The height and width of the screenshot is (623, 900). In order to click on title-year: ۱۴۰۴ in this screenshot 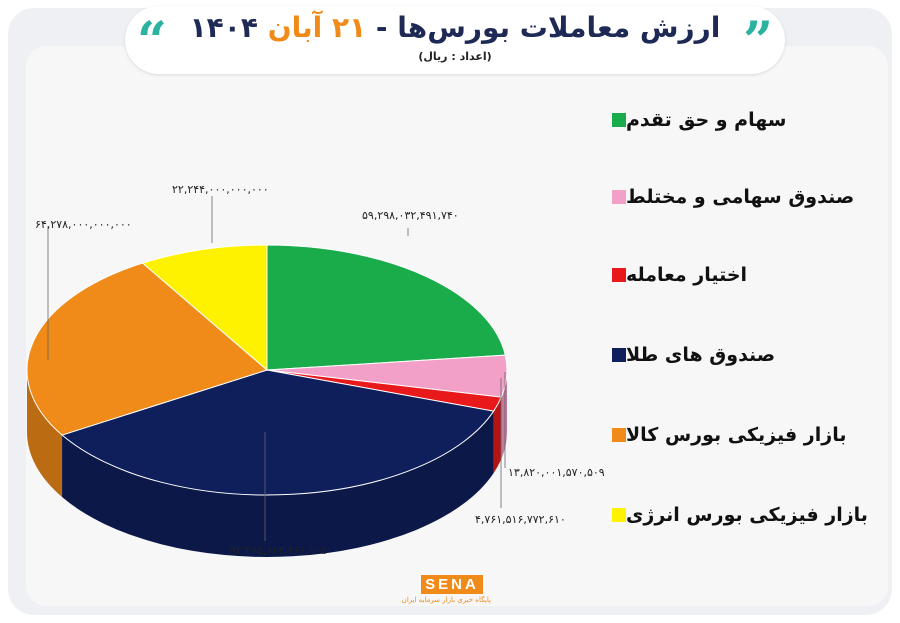, I will do `click(223, 27)`.